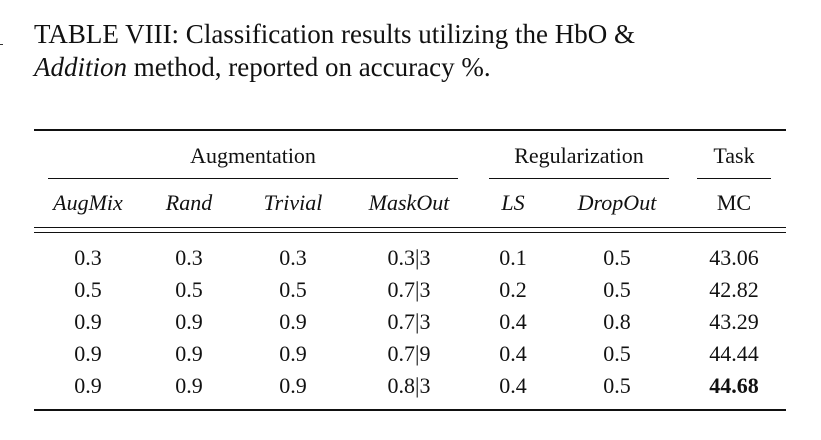 This screenshot has width=821, height=440. I want to click on column-header-maskout: MaskOut, so click(409, 202).